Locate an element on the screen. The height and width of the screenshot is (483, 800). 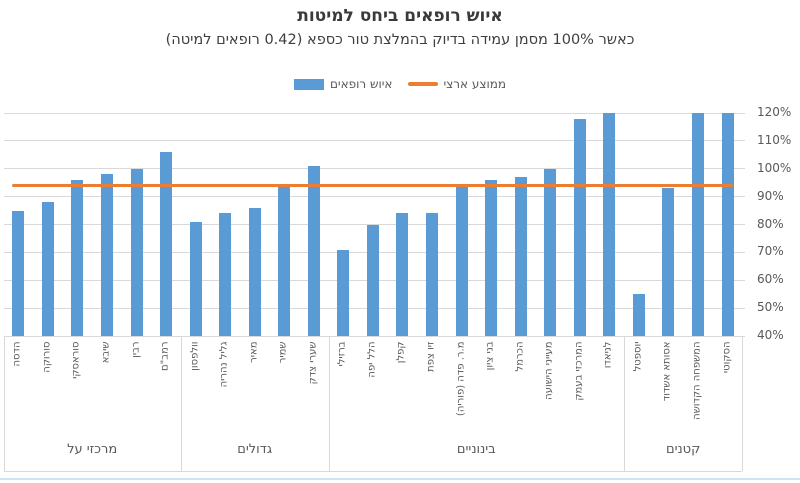
category-label: יוספטל is located at coordinates (638, 356).